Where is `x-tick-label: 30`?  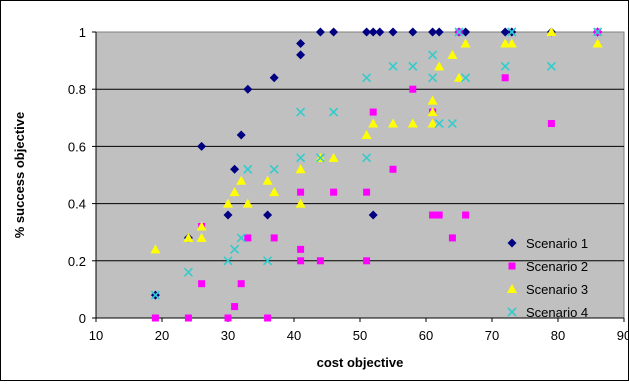
x-tick-label: 30 is located at coordinates (228, 335).